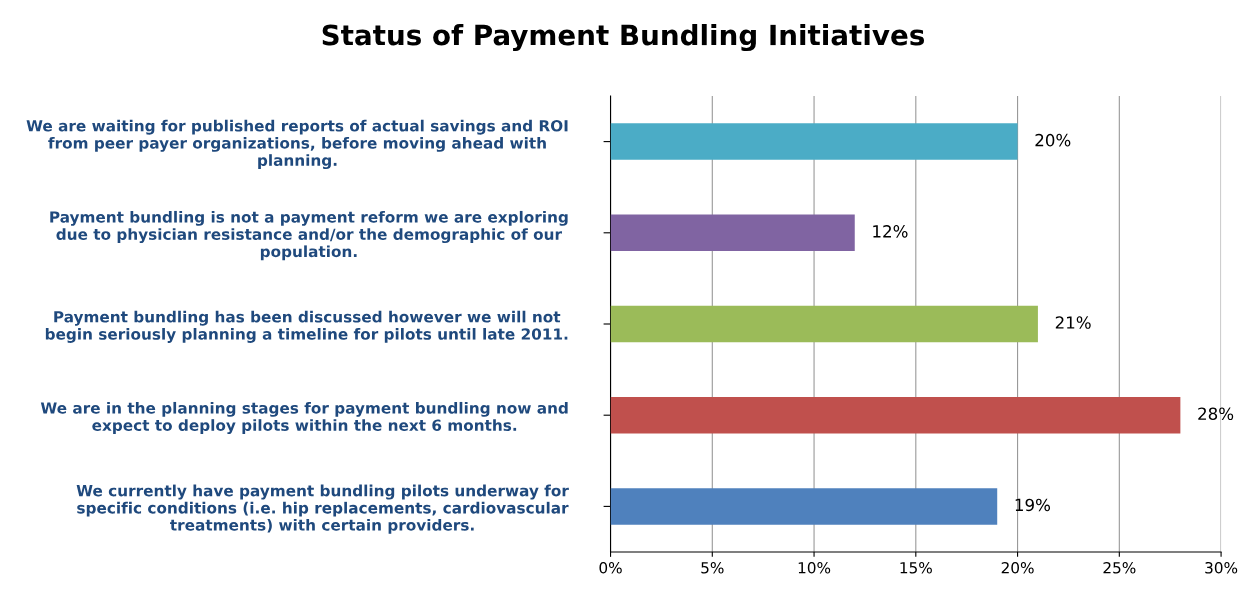  What do you see at coordinates (297, 144) in the screenshot?
I see `y-tick-label: We are waiting for published reports of actual savings and ROI from peer payer organizations, before moving ahead with planning.` at bounding box center [297, 144].